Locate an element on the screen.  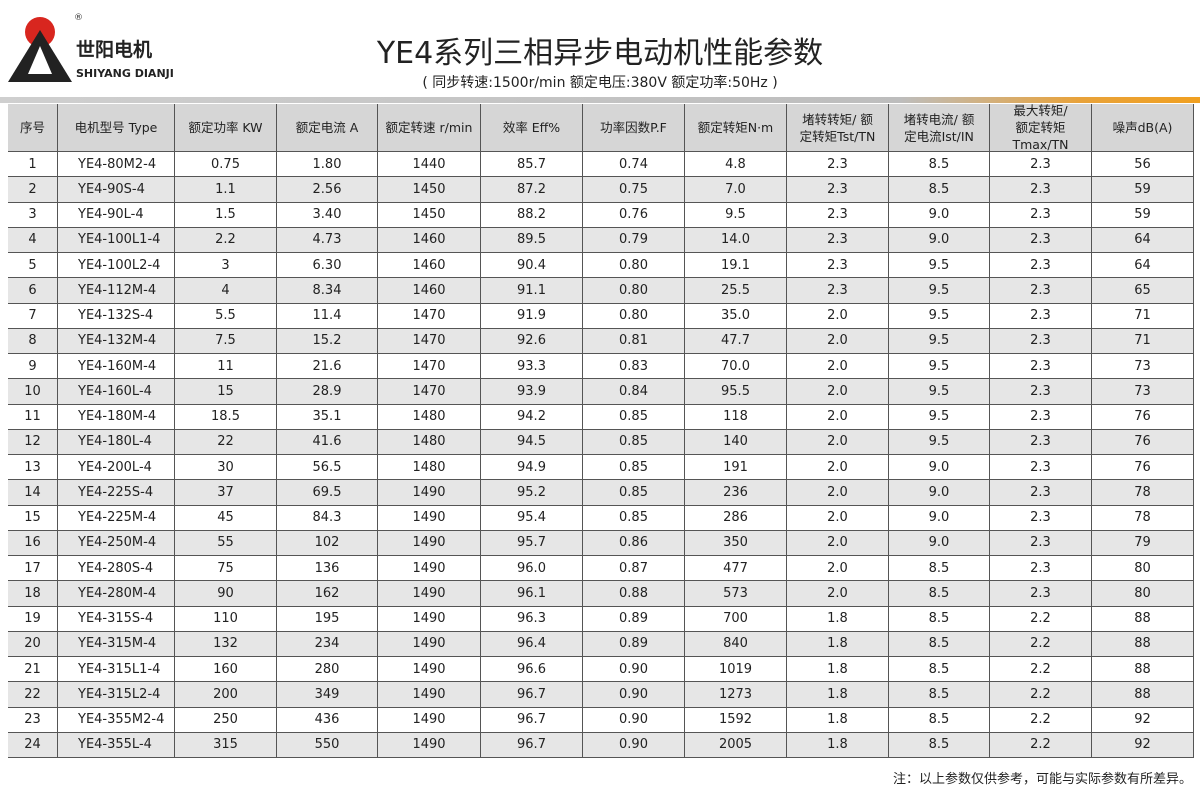
table-cell: 89.5 is located at coordinates (532, 240).